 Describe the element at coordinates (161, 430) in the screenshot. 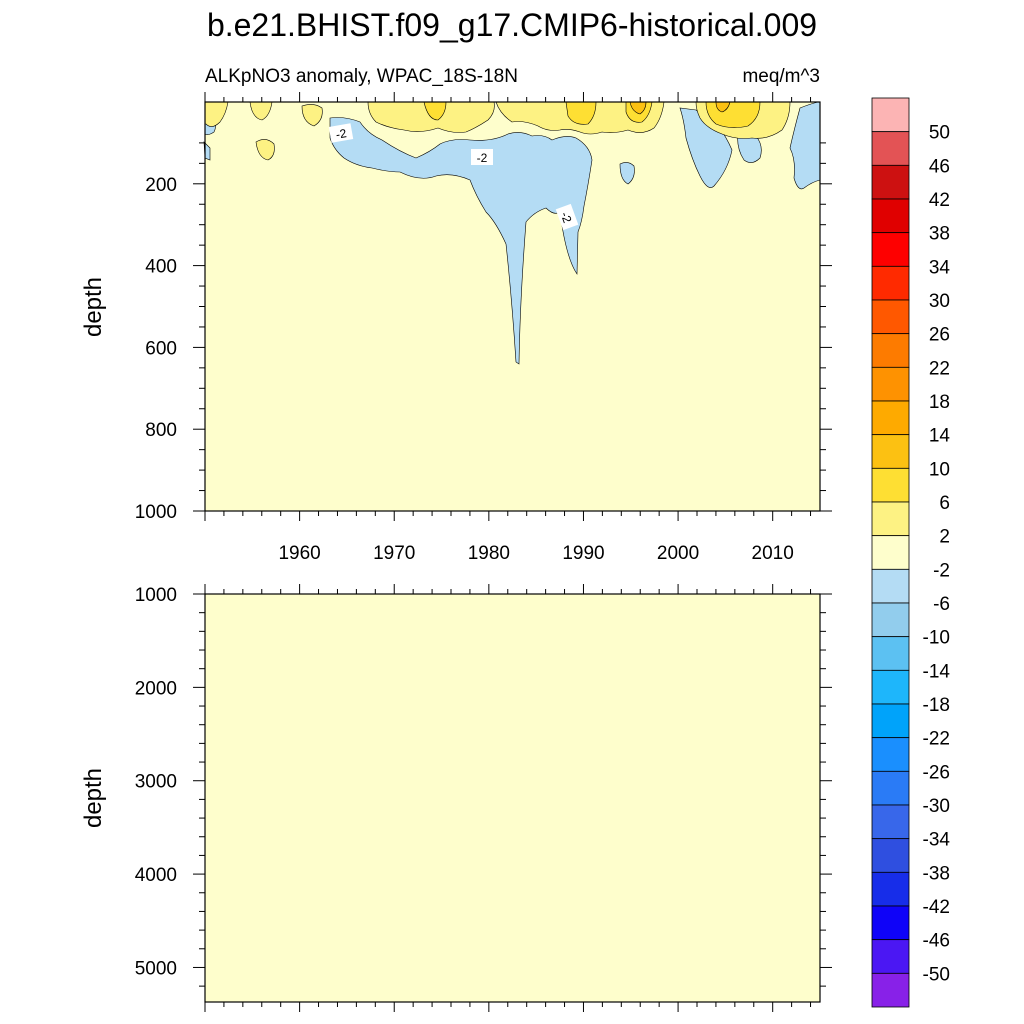

I see `y-tick-label: 800` at that location.